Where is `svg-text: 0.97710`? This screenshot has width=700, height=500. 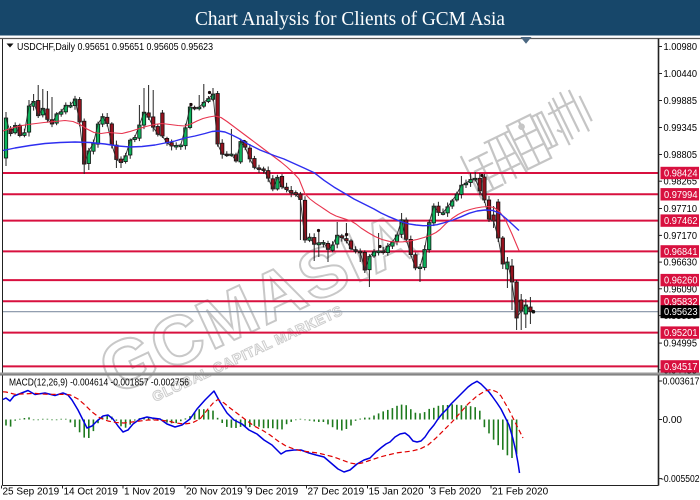
svg-text: 0.97710 is located at coordinates (681, 209).